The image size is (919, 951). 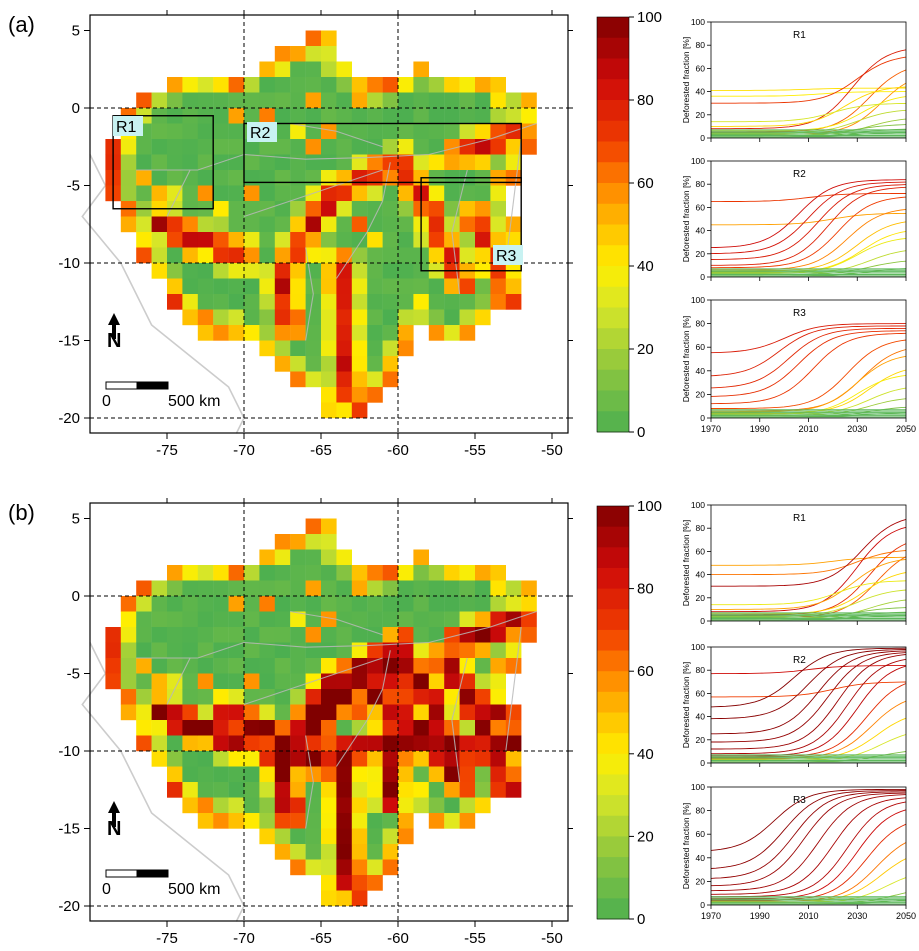 I want to click on scale-bar-black, so click(x=152, y=873).